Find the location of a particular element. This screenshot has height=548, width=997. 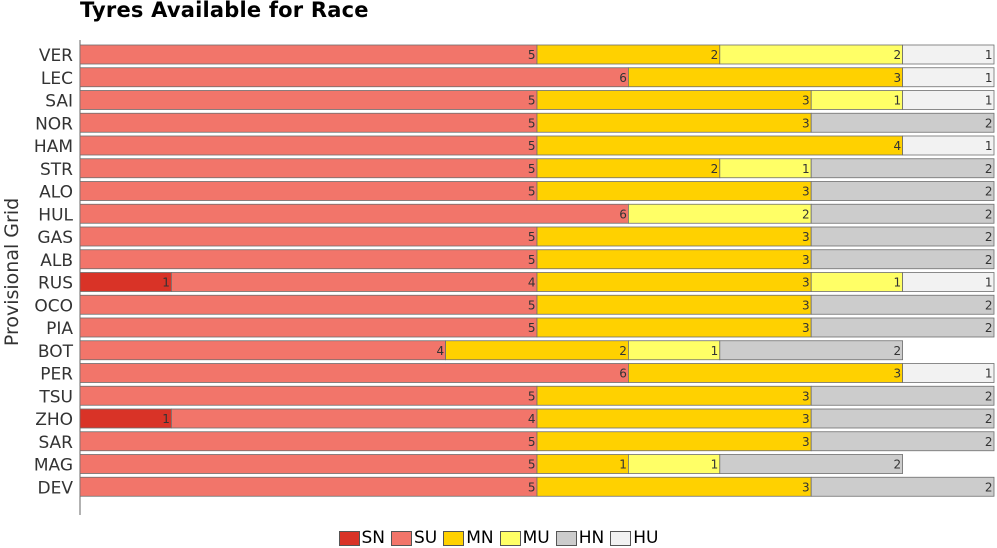

y-tick-label: PER is located at coordinates (56, 375).